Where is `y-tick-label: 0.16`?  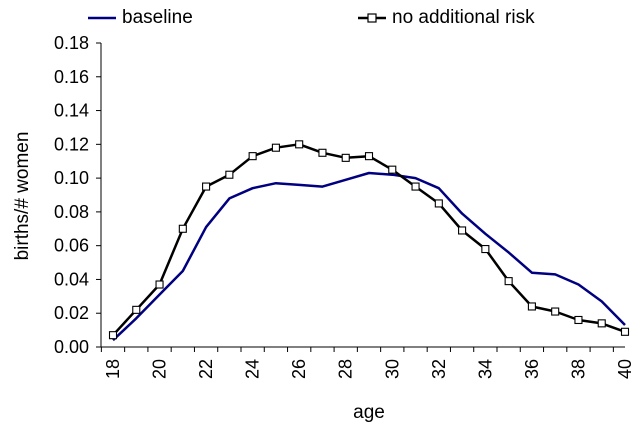 y-tick-label: 0.16 is located at coordinates (71, 77).